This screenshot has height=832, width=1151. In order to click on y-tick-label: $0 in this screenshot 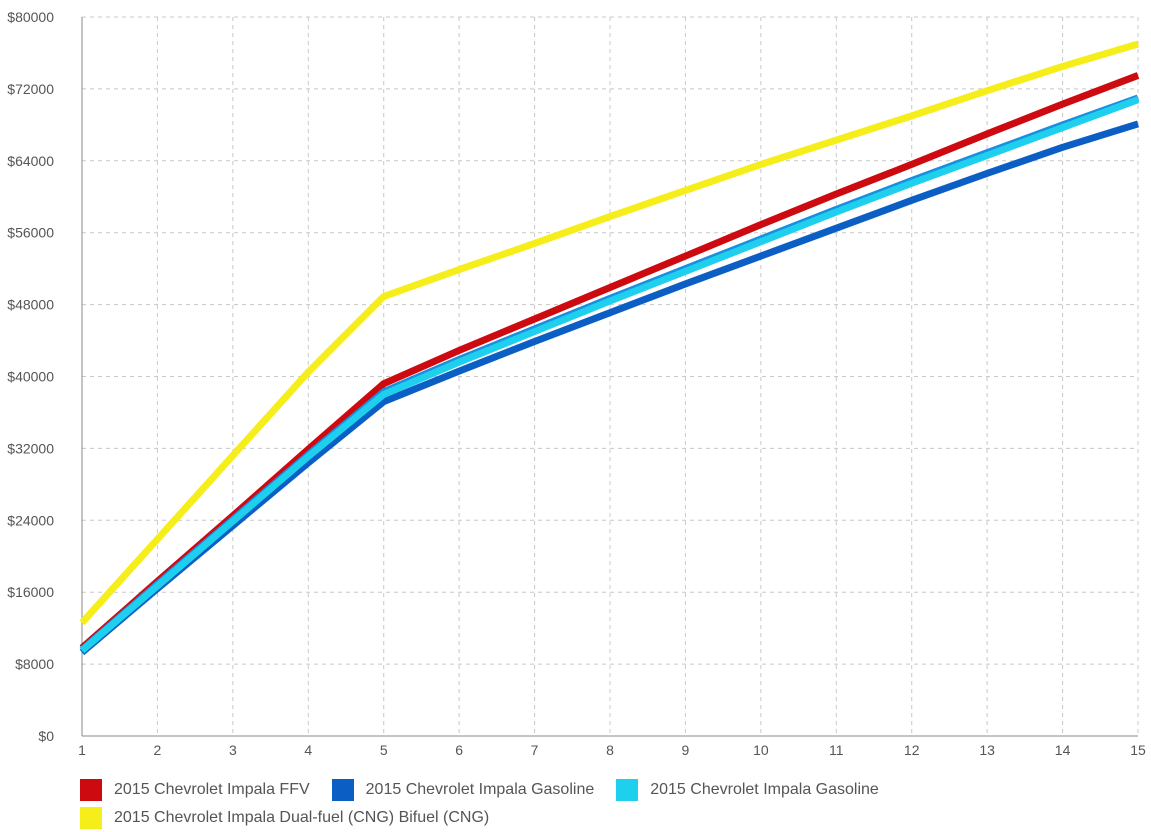, I will do `click(46, 736)`.